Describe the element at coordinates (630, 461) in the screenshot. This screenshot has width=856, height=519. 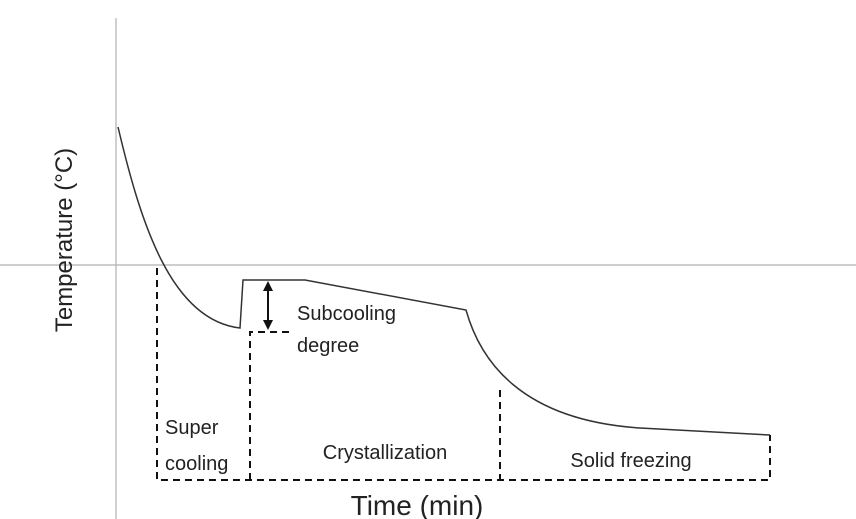
I see `region-label: Solid freezing` at that location.